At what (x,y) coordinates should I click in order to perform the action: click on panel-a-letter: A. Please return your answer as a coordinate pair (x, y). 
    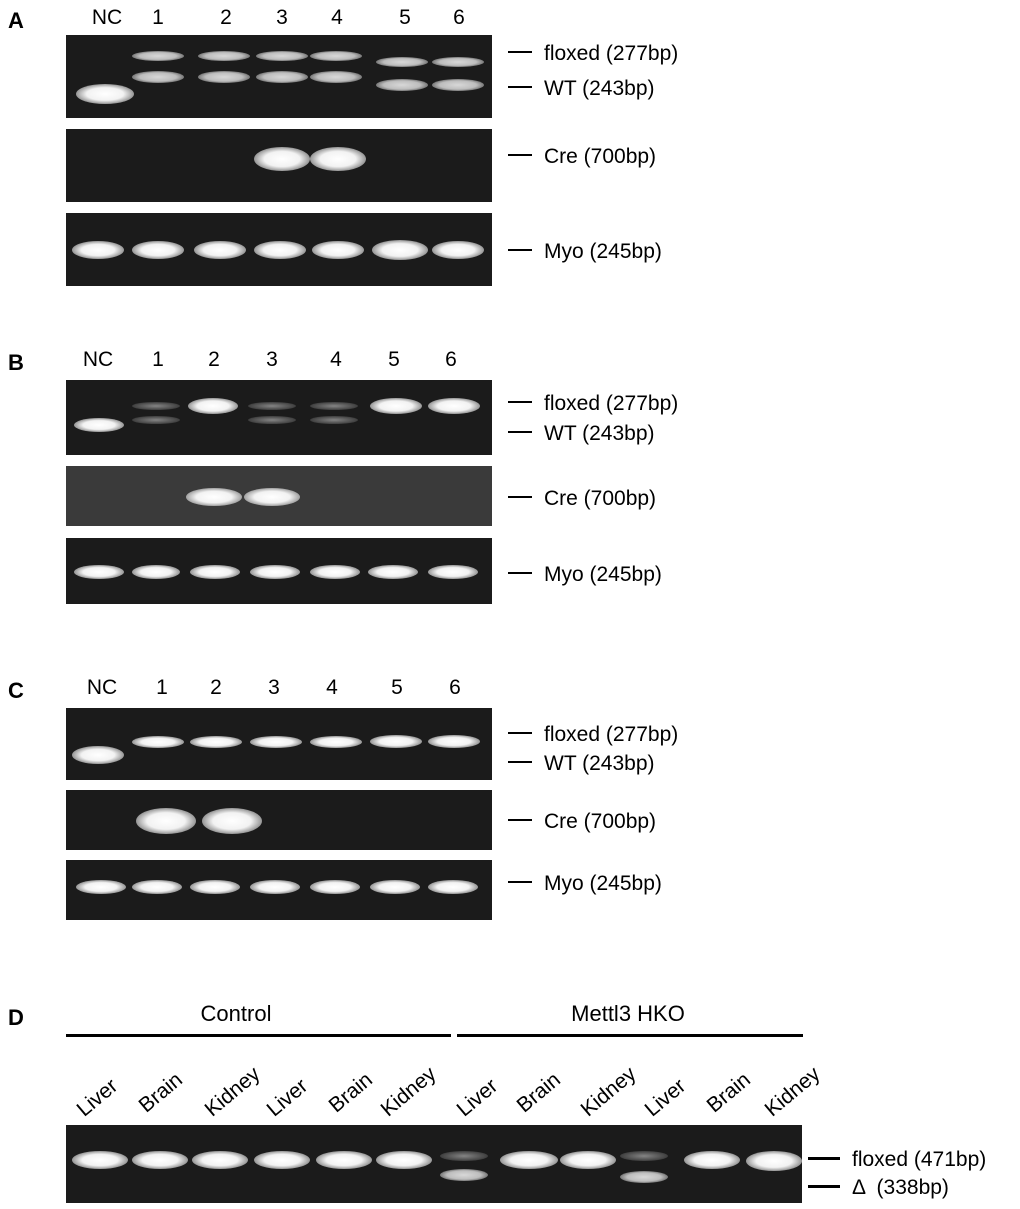
    Looking at the image, I should click on (16, 20).